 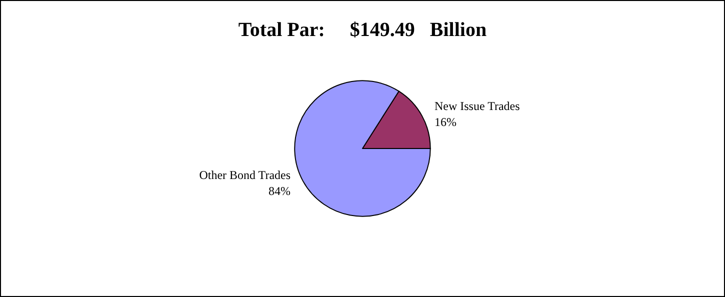 What do you see at coordinates (477, 105) in the screenshot?
I see `slice-label: New Issue Trades` at bounding box center [477, 105].